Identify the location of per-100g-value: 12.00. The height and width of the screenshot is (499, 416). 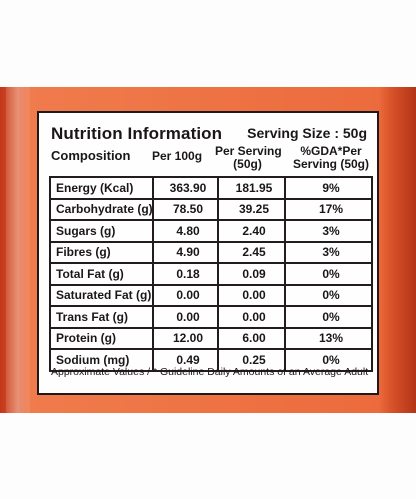
(185, 338).